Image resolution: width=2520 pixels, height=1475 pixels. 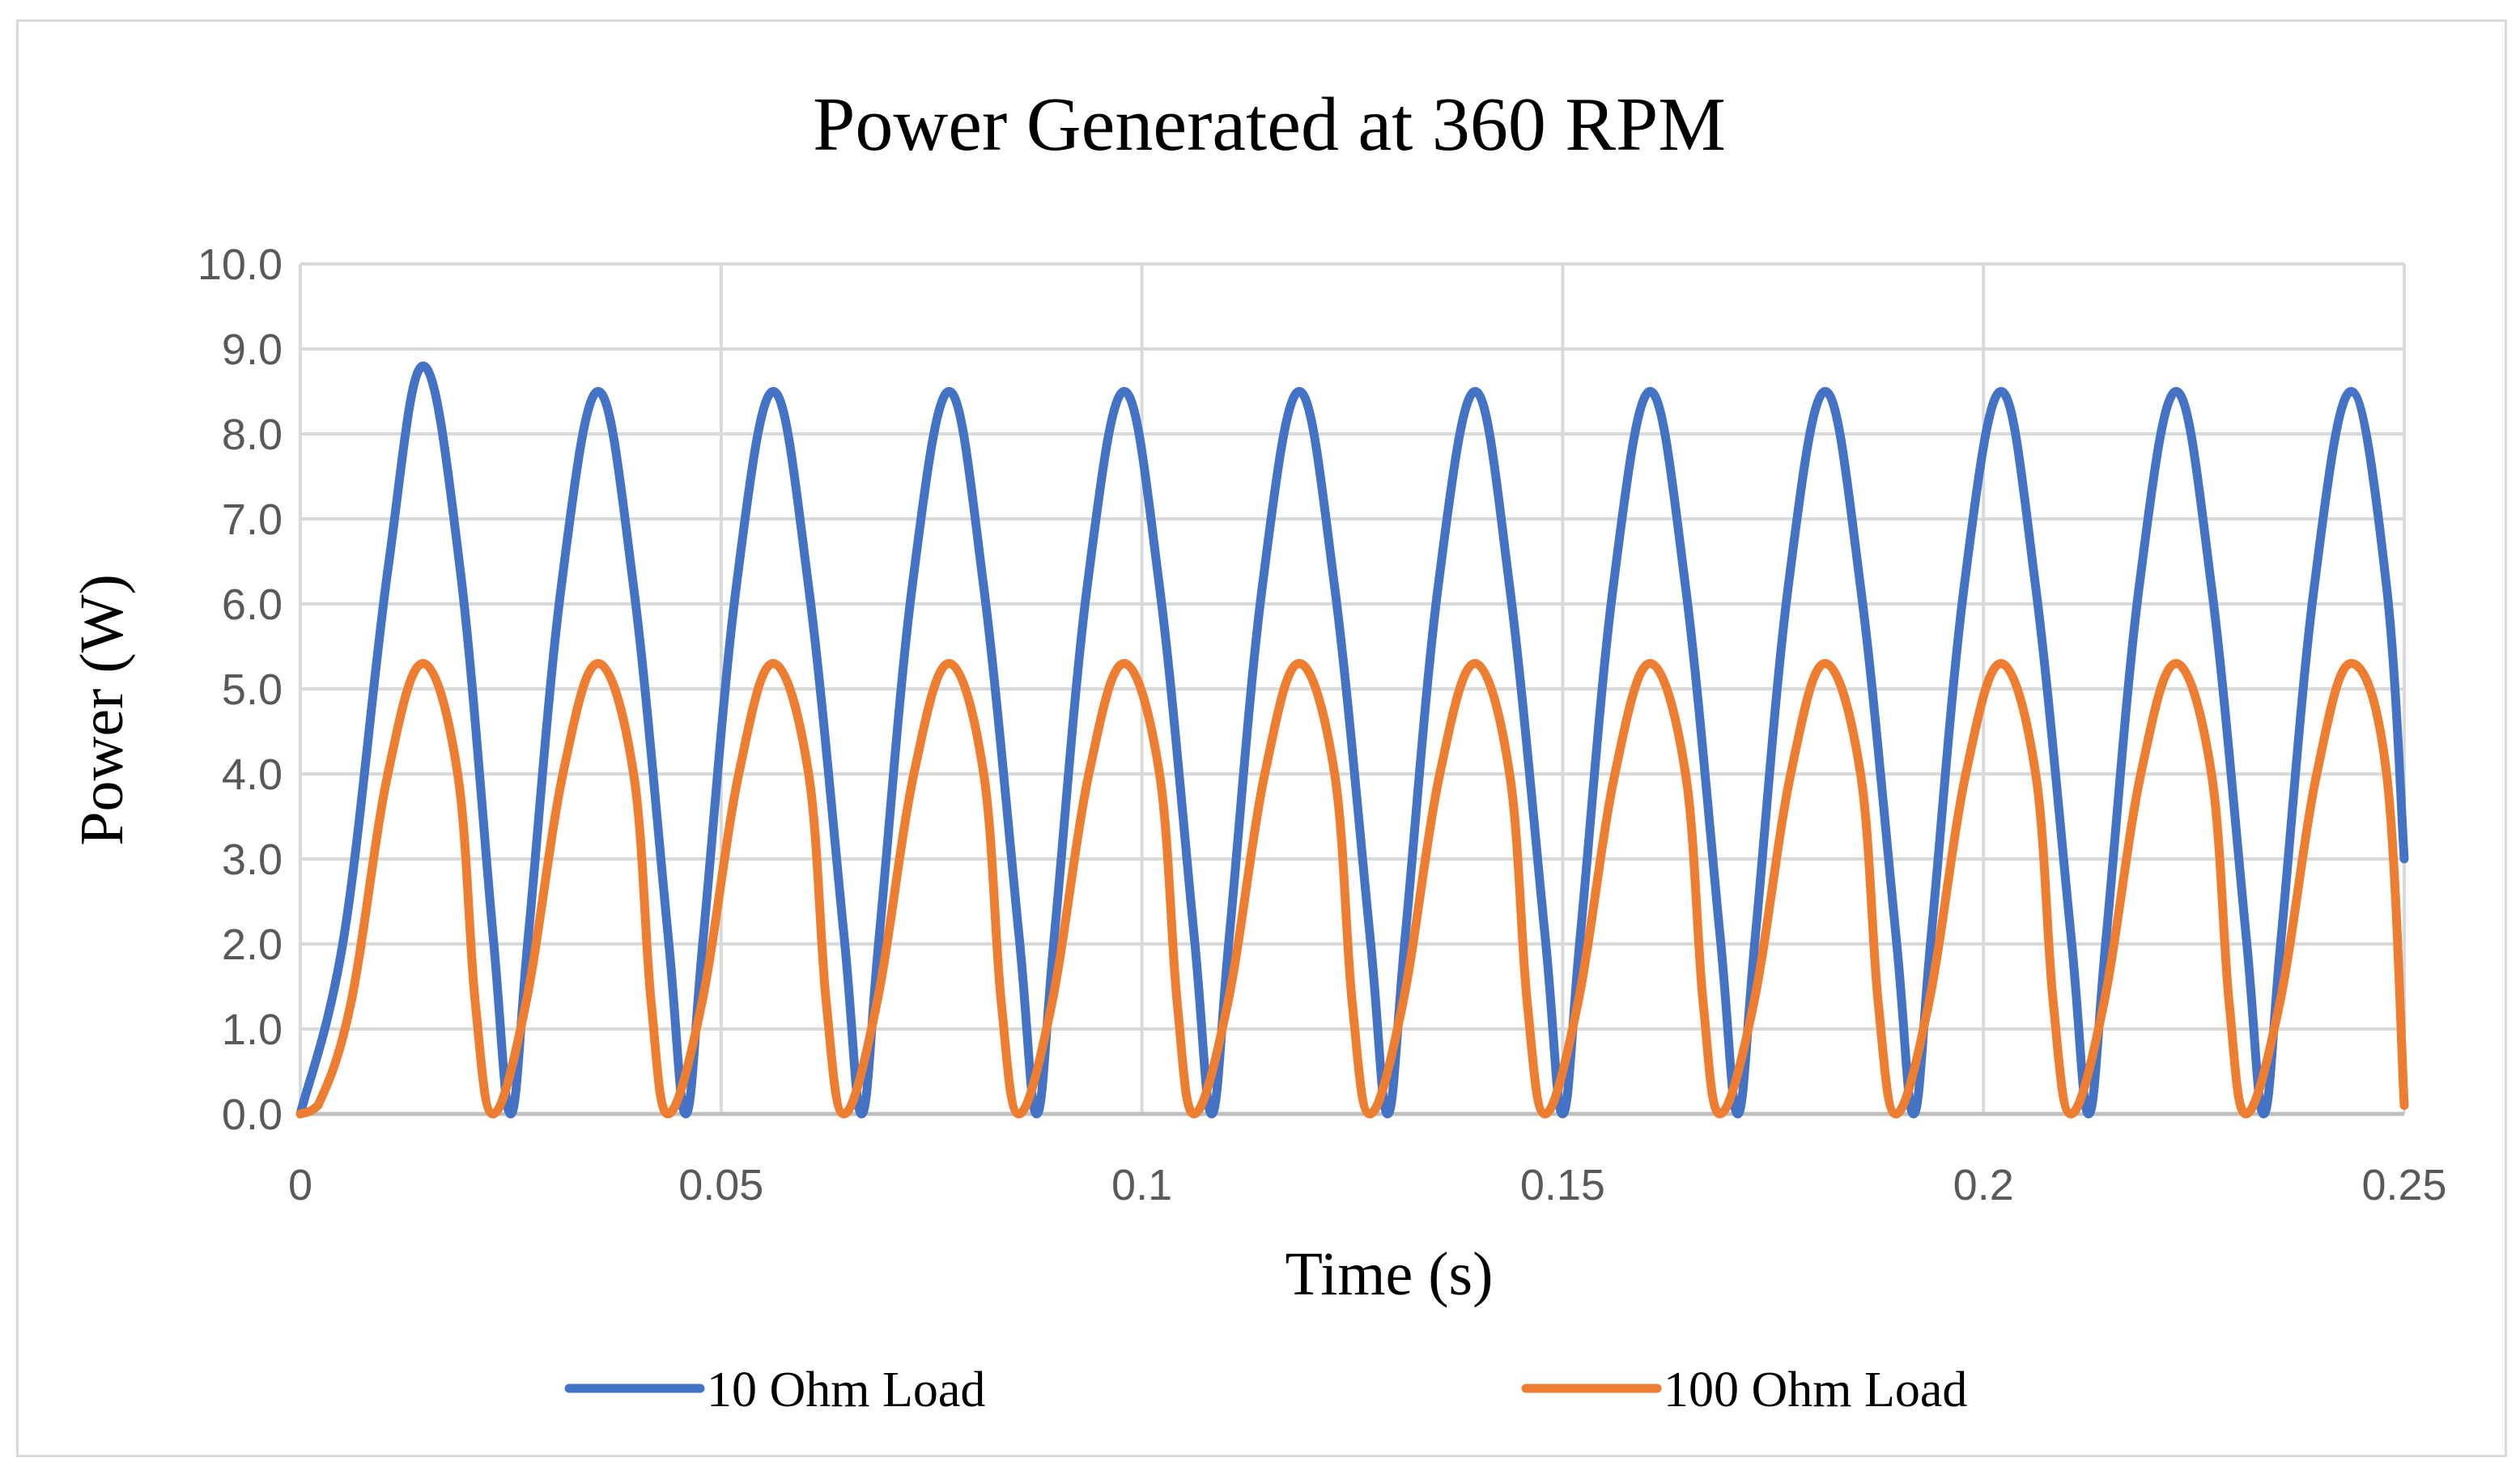 What do you see at coordinates (252, 689) in the screenshot?
I see `y-tick-label: 5.0` at bounding box center [252, 689].